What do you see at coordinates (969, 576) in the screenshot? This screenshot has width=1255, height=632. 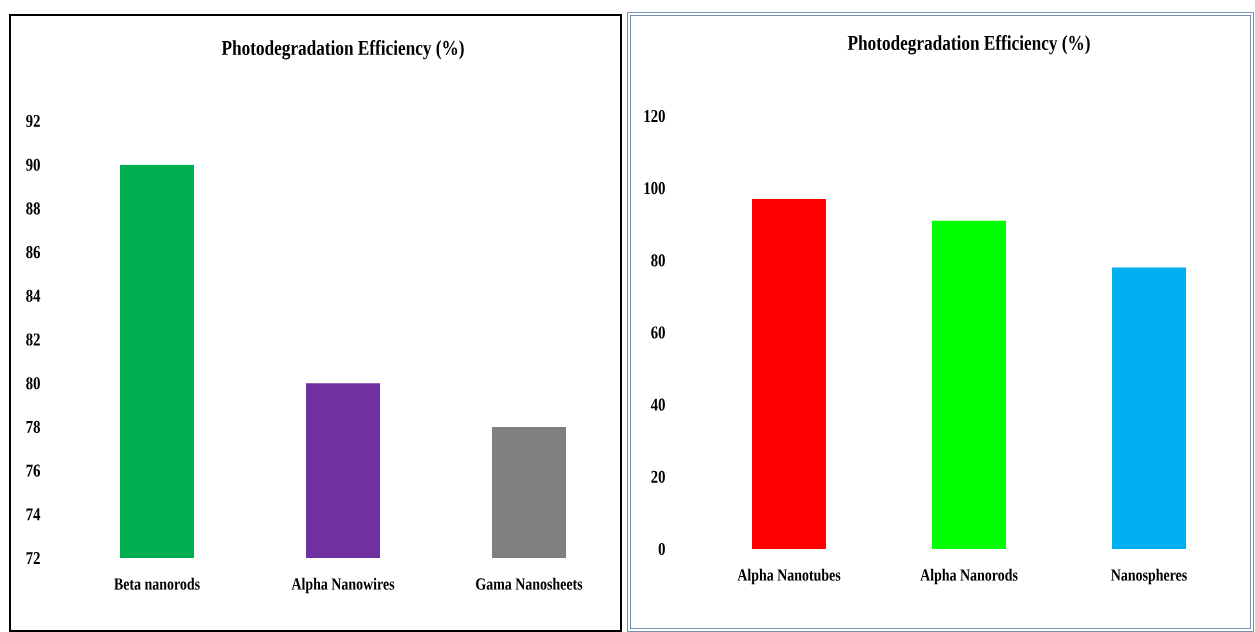 I see `x-tick-label: Alpha Nanorods` at bounding box center [969, 576].